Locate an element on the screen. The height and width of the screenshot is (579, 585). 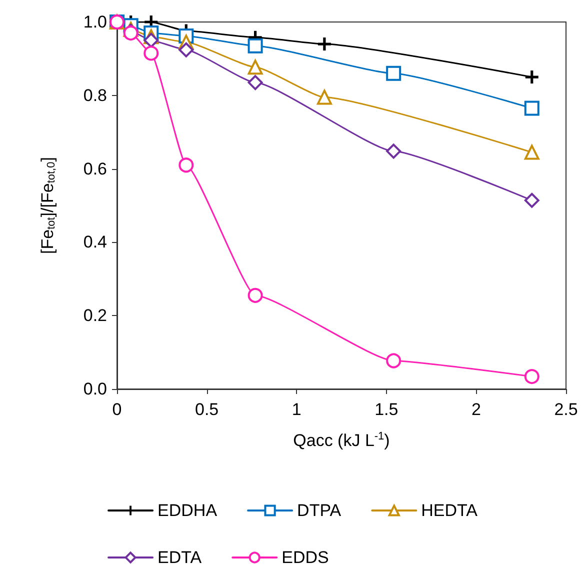
legend-label: DTPA is located at coordinates (319, 510).